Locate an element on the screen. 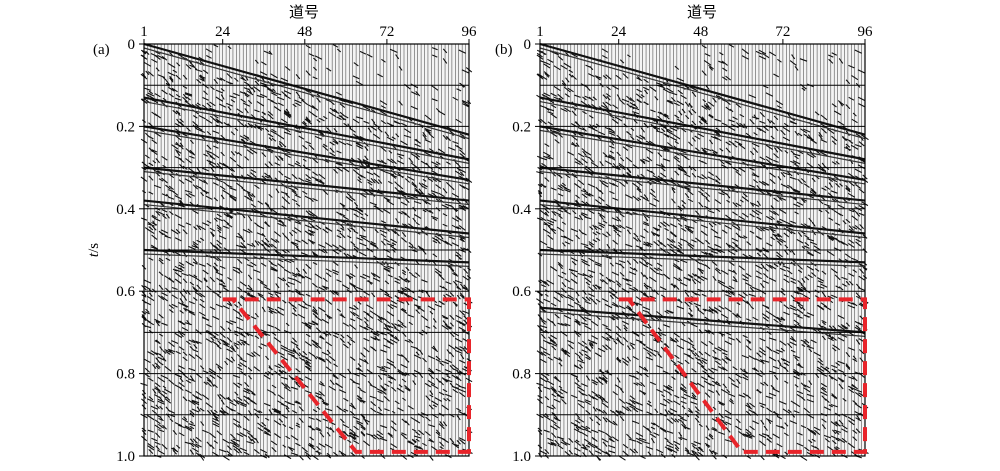 This screenshot has width=1000, height=471. panel-b-x-axis-title: 道号 is located at coordinates (702, 12).